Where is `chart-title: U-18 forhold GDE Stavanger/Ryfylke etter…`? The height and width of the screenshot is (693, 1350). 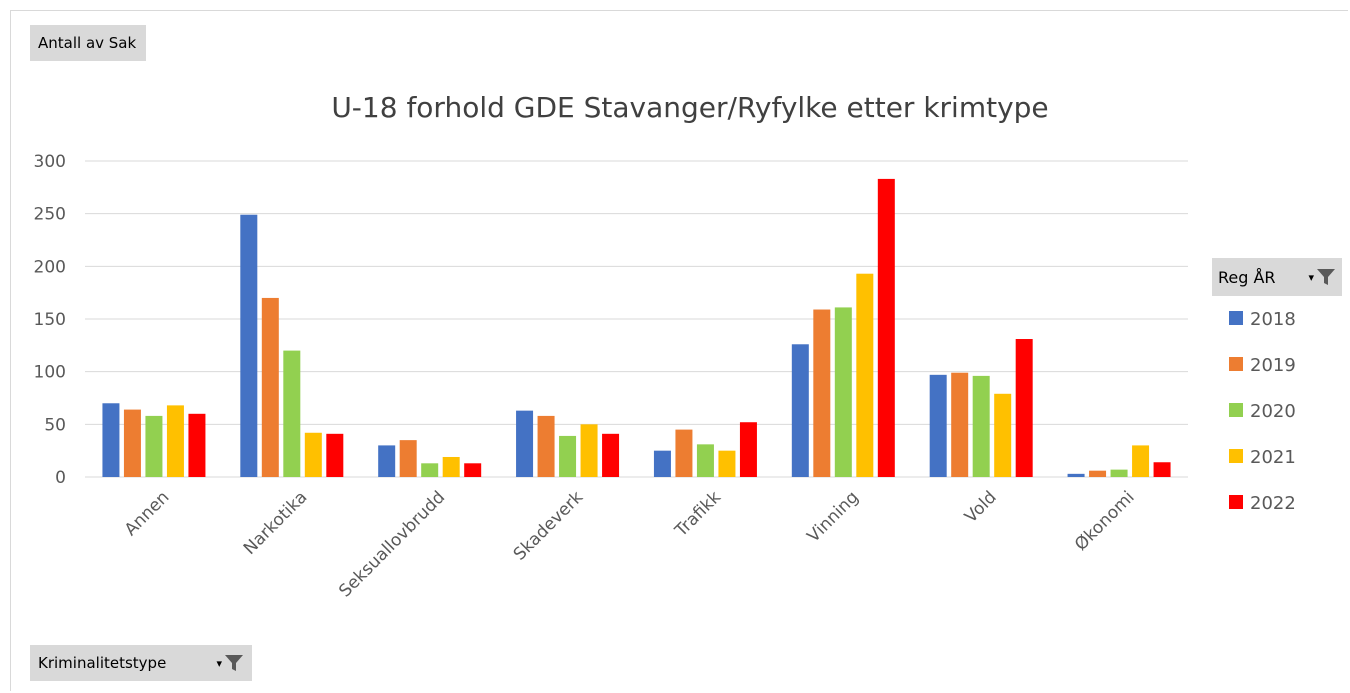 chart-title: U-18 forhold GDE Stavanger/Ryfylke etter… is located at coordinates (689, 107).